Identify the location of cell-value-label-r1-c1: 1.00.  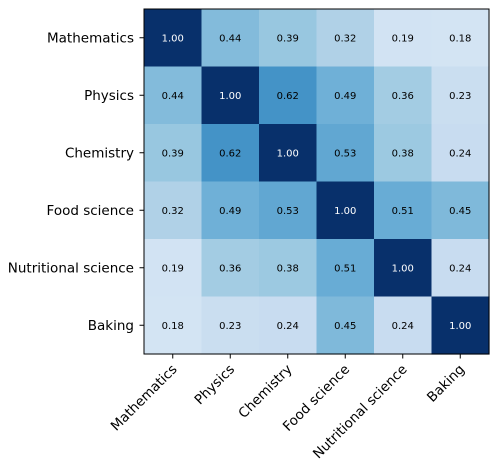
(230, 96).